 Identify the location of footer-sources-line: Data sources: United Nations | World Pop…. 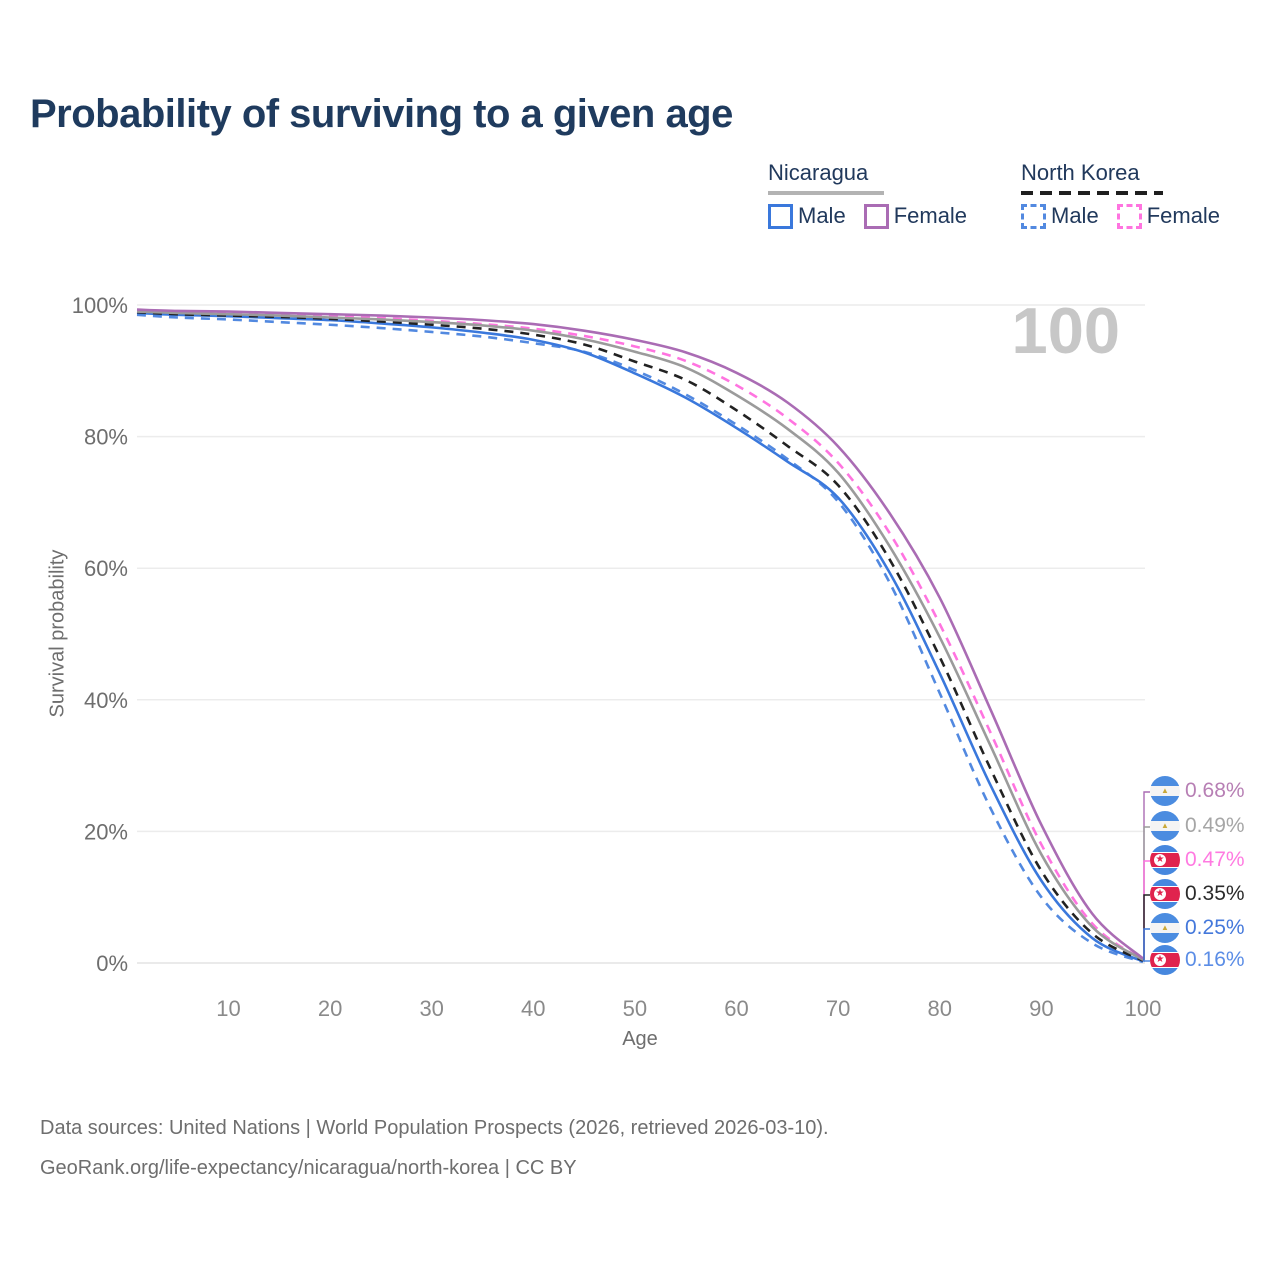
(434, 1128).